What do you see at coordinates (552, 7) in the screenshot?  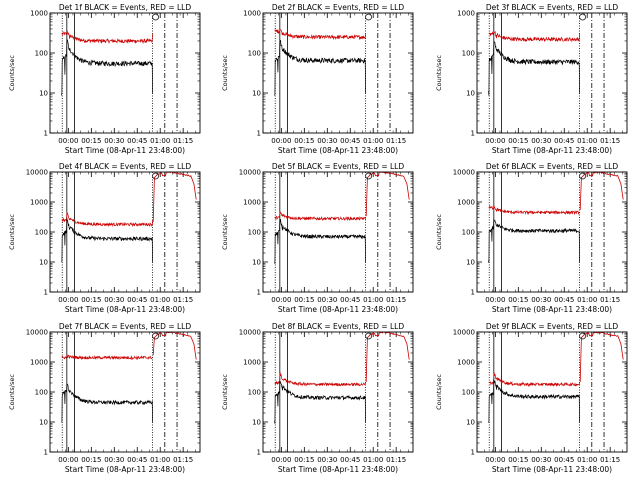 I see `chart-title: Det 3f BLACK = Events, RED = LLD` at bounding box center [552, 7].